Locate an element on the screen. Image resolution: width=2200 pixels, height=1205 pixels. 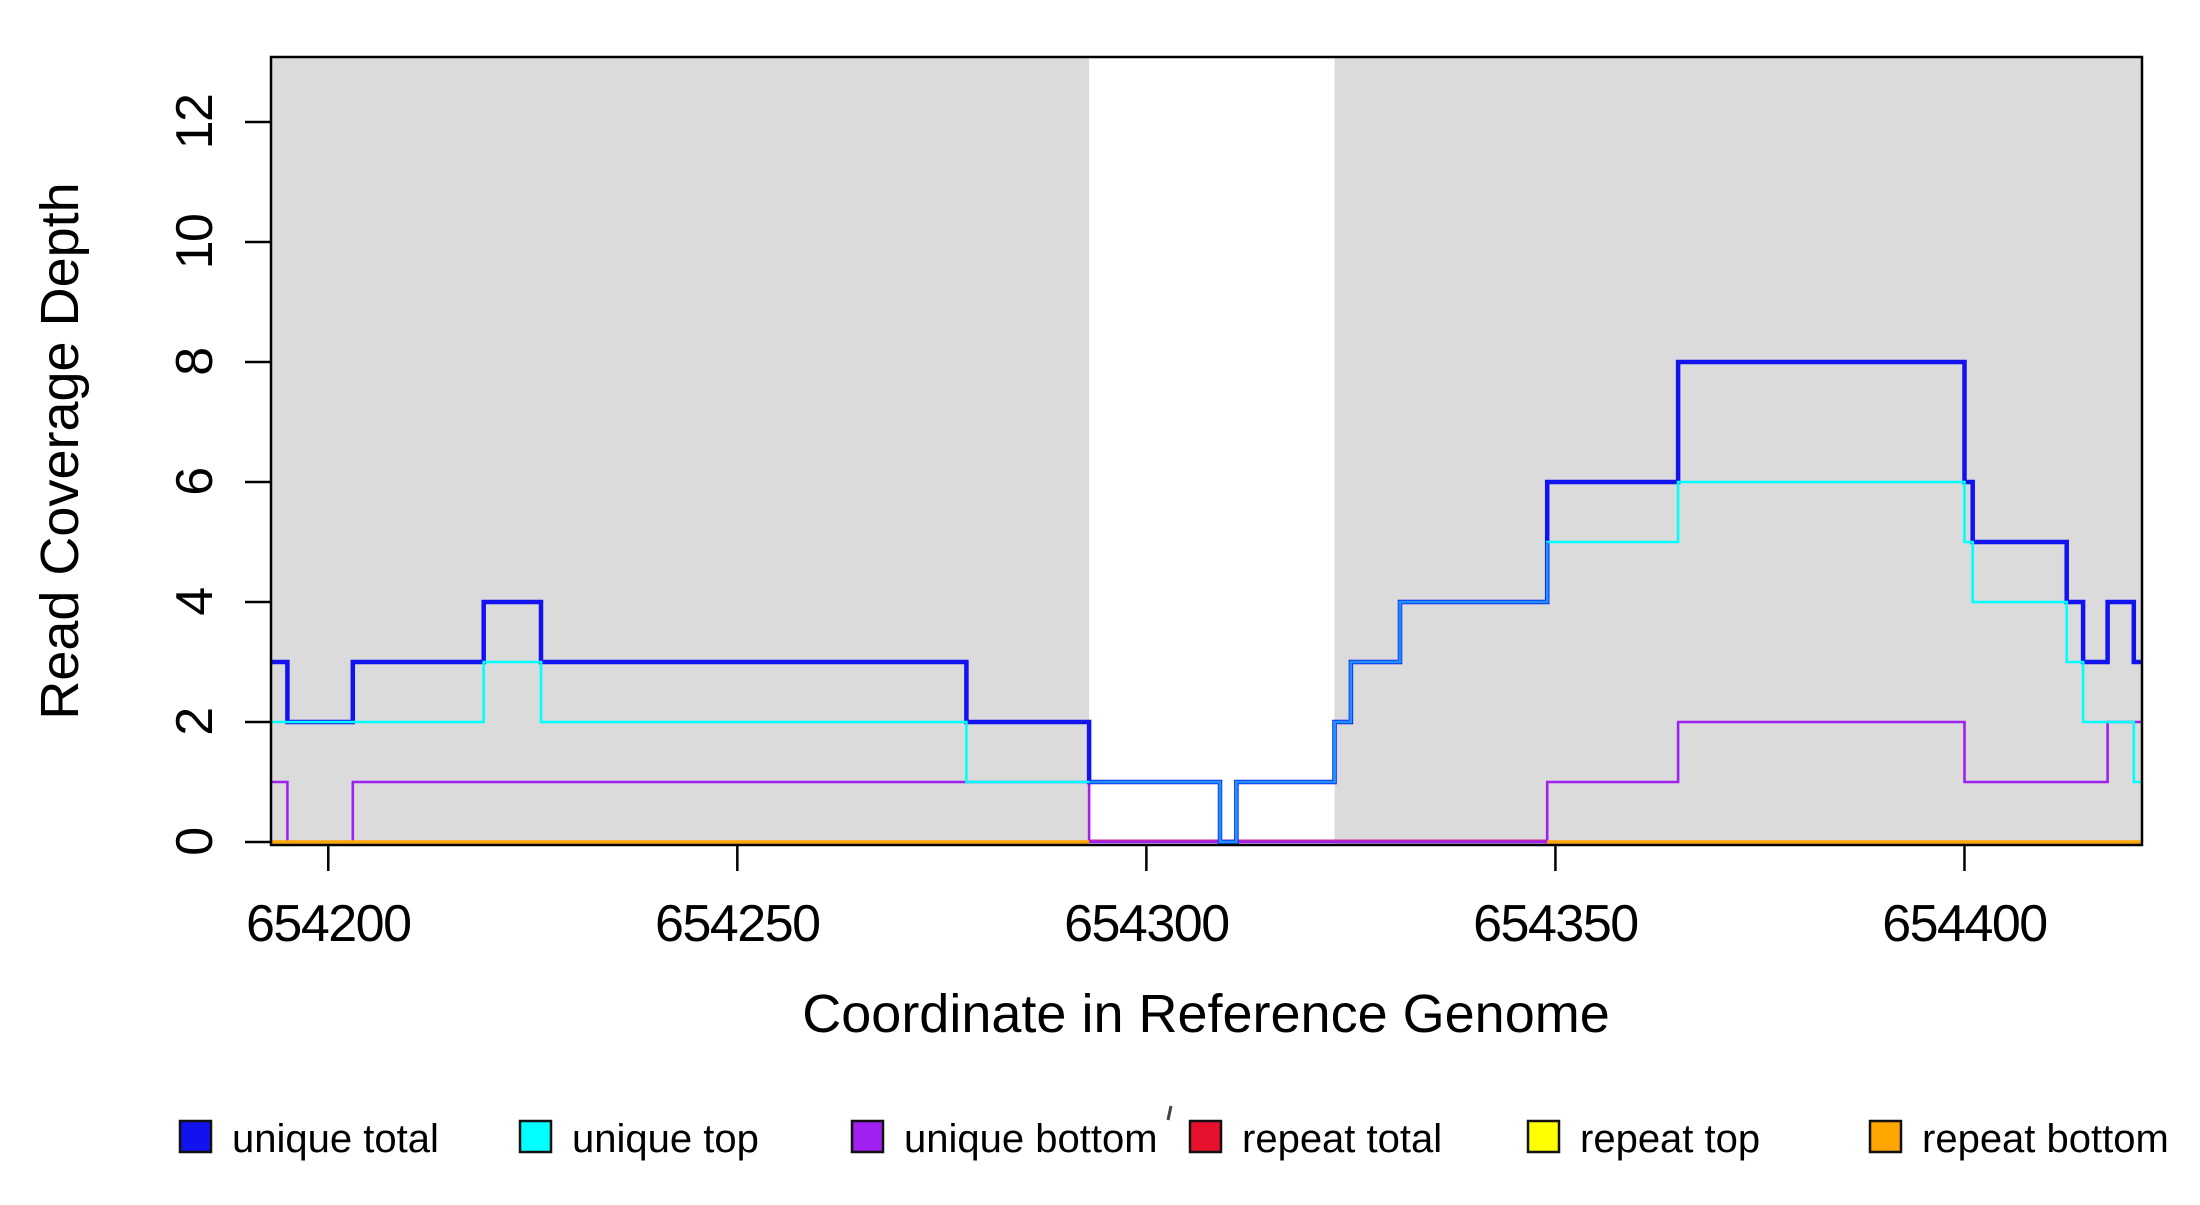
legend-swatch-unique-bottom is located at coordinates (867, 1136).